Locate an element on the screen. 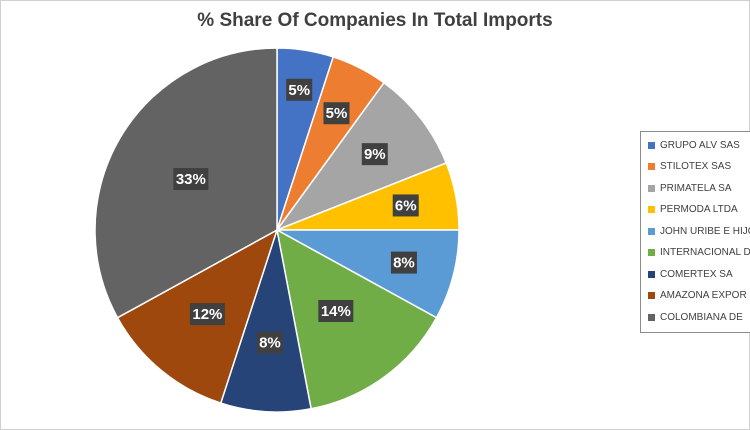  data-label-text-6: 8% is located at coordinates (270, 343).